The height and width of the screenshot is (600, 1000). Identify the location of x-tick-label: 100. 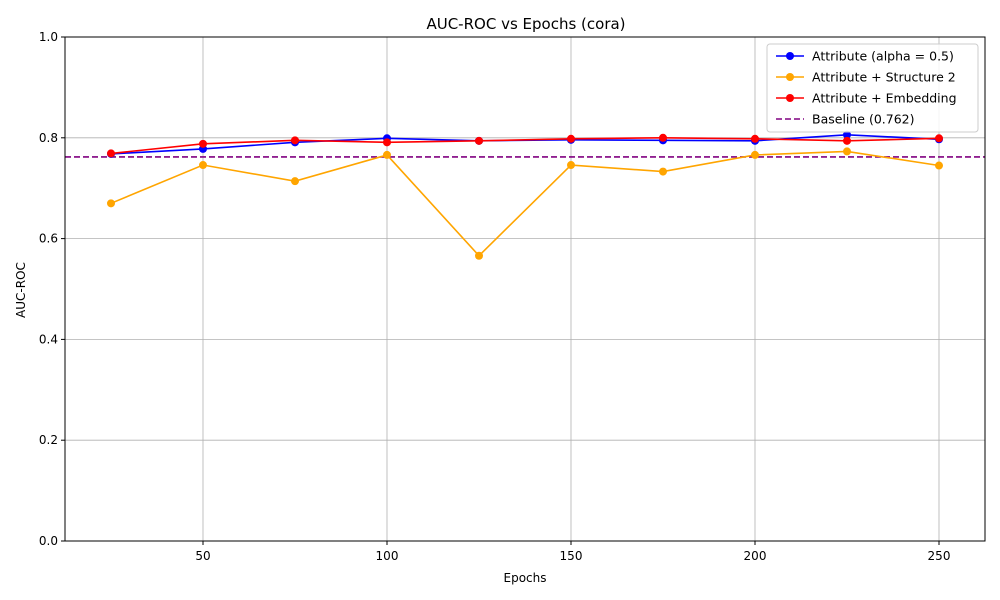
(387, 556).